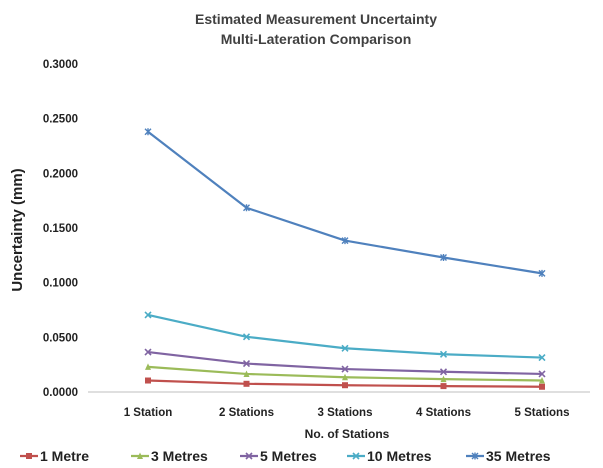 The width and height of the screenshot is (603, 468). What do you see at coordinates (60, 393) in the screenshot?
I see `y-tick-label: 0.0000` at bounding box center [60, 393].